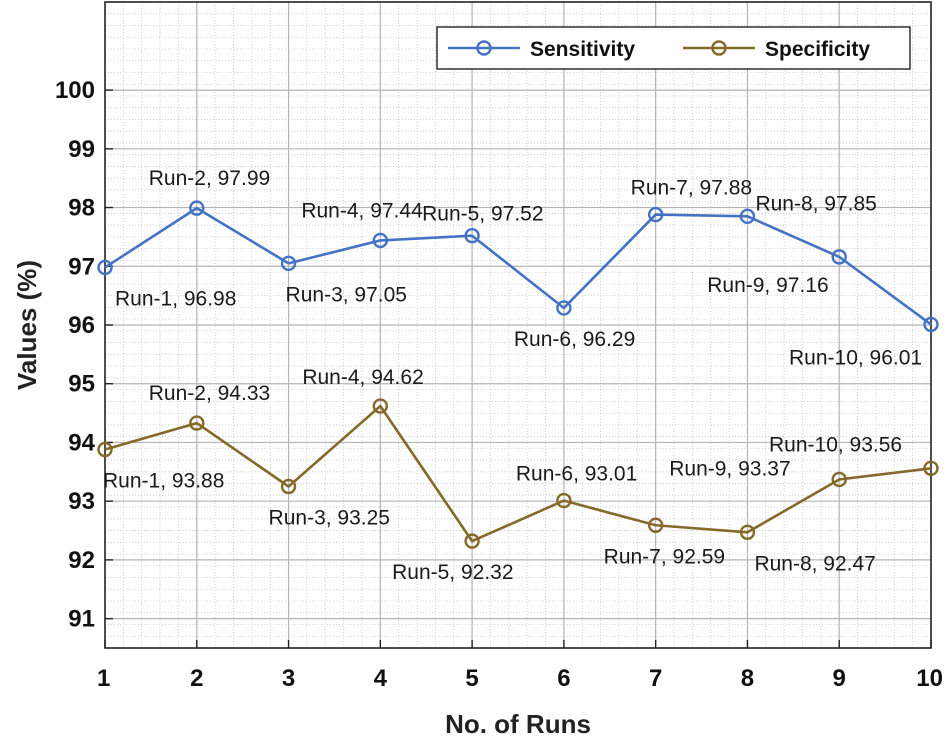  What do you see at coordinates (81, 501) in the screenshot?
I see `y-tick-label: 93` at bounding box center [81, 501].